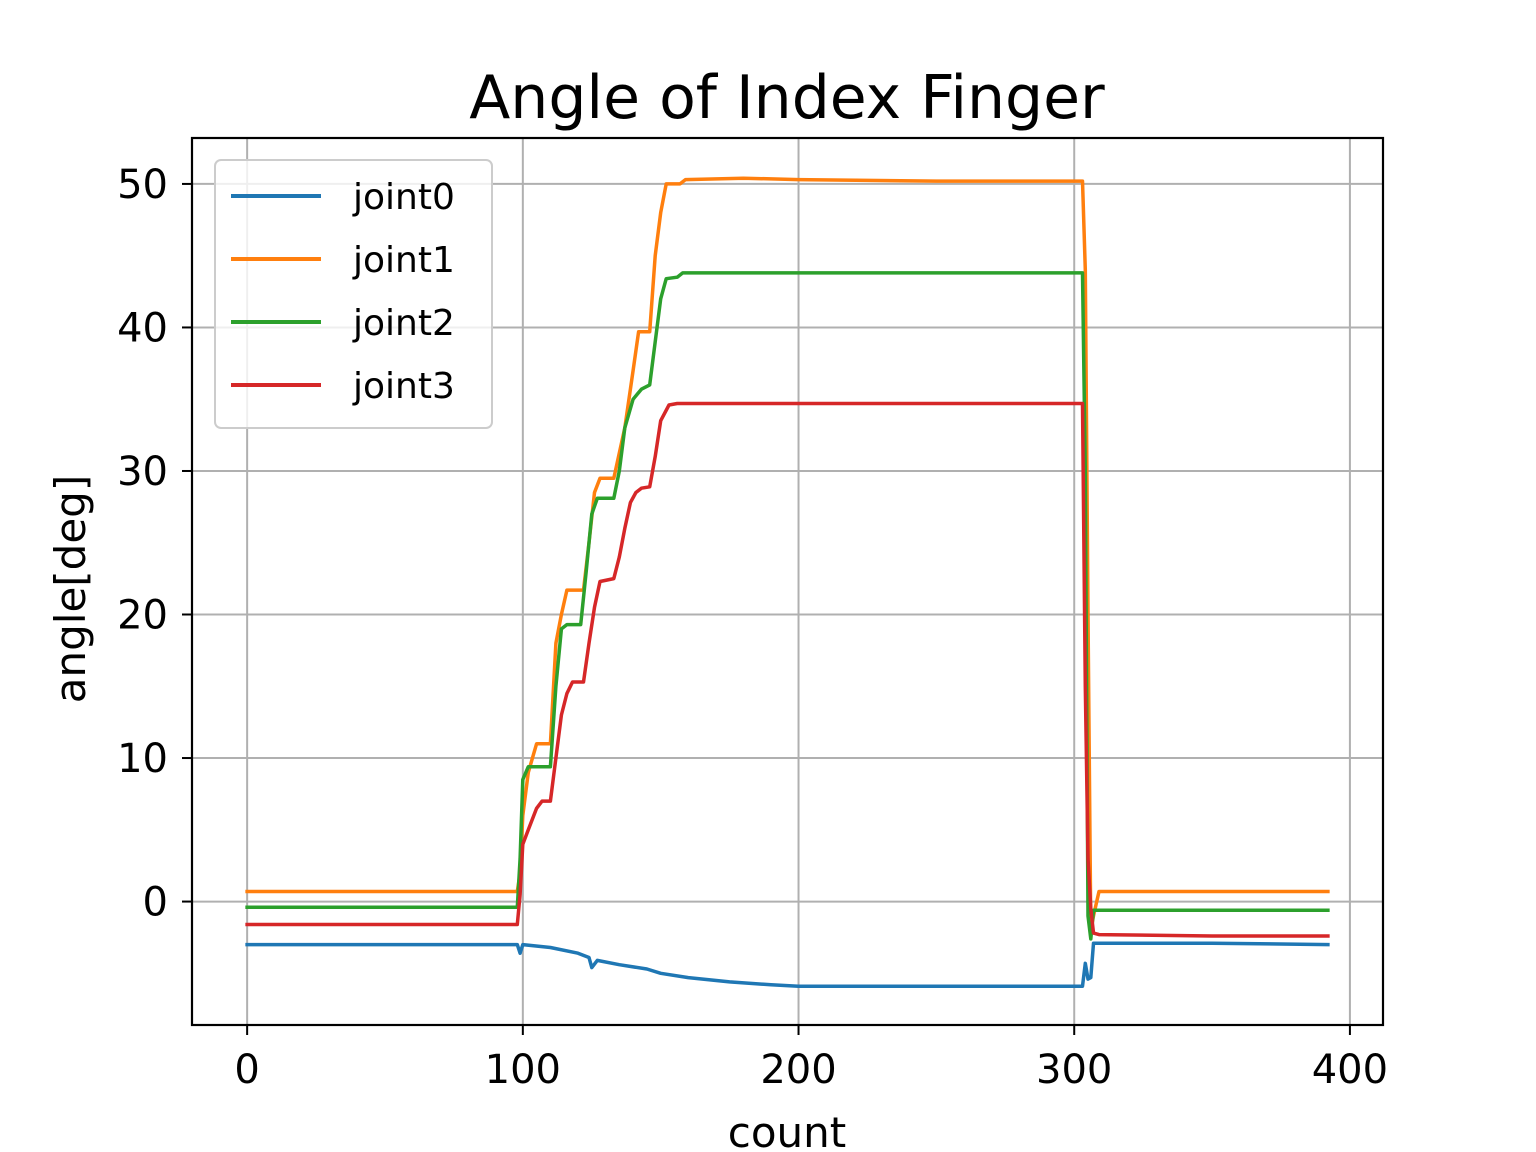 This screenshot has height=1152, width=1536. What do you see at coordinates (155, 903) in the screenshot?
I see `y-tick-label: 0` at bounding box center [155, 903].